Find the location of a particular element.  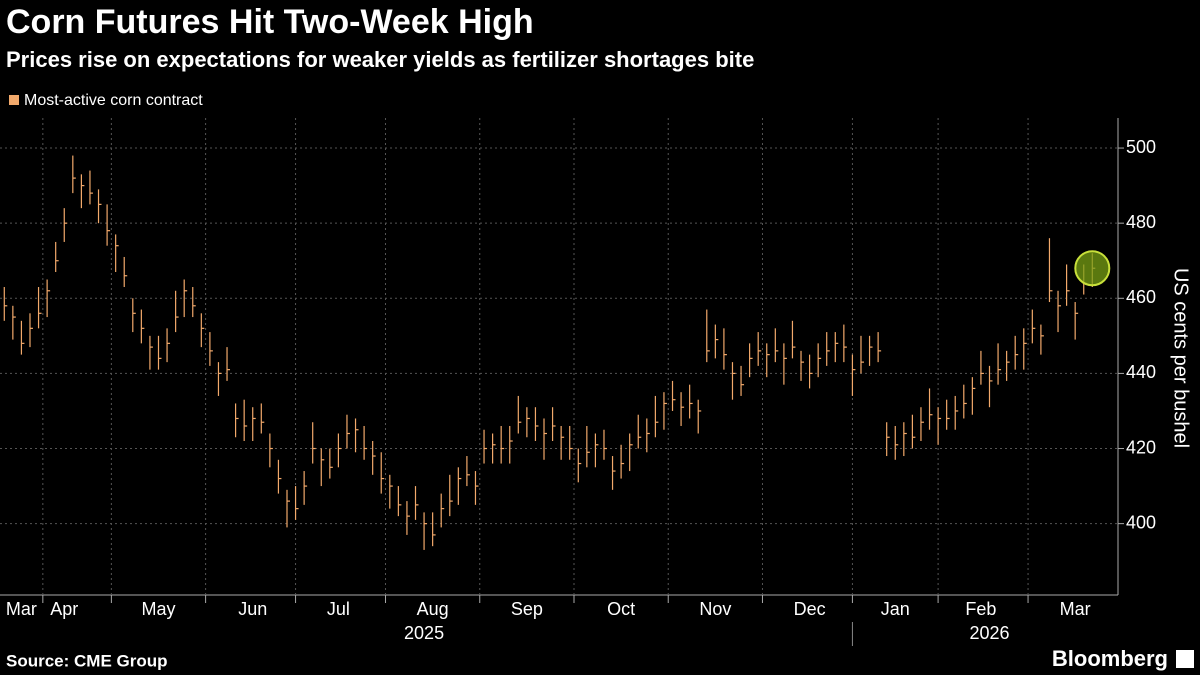

x-tick-label: Jun is located at coordinates (252, 609).